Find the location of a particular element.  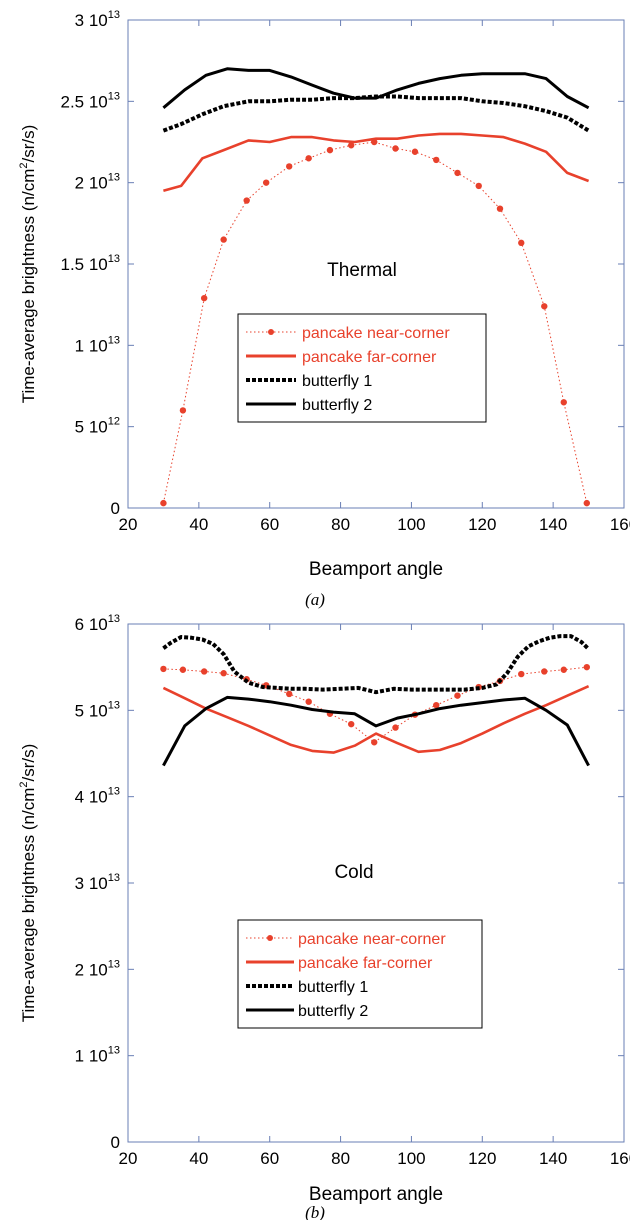

annotation-thermal: Thermal is located at coordinates (362, 270).